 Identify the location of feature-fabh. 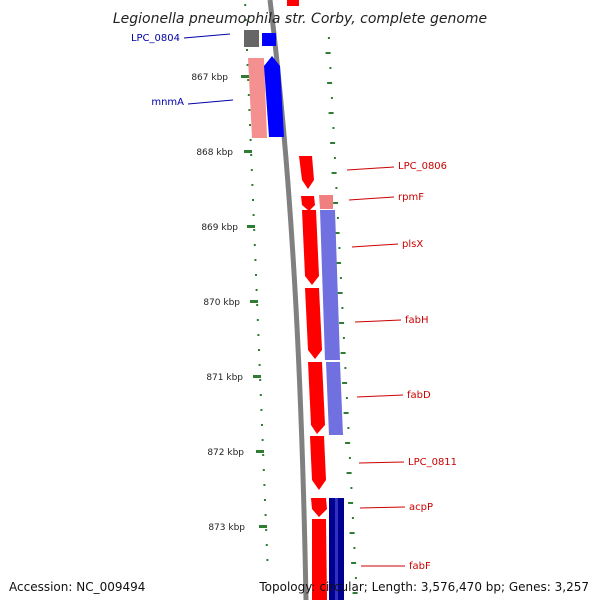
(313, 323).